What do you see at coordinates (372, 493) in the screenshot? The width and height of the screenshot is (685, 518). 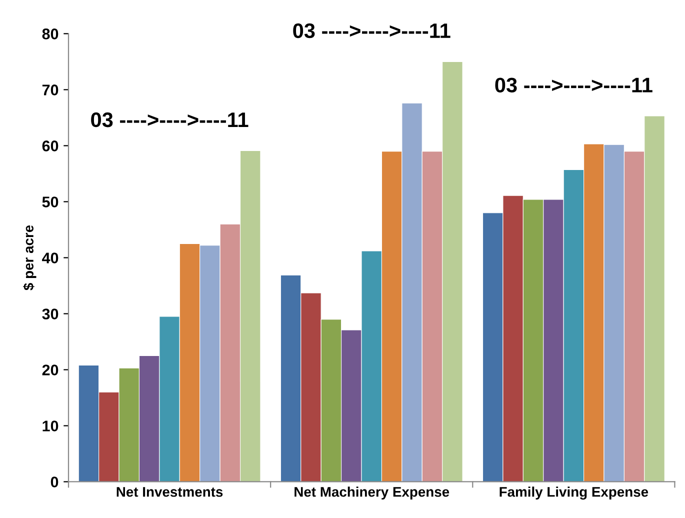 I see `x-tick-label: Net Machinery Expense` at bounding box center [372, 493].